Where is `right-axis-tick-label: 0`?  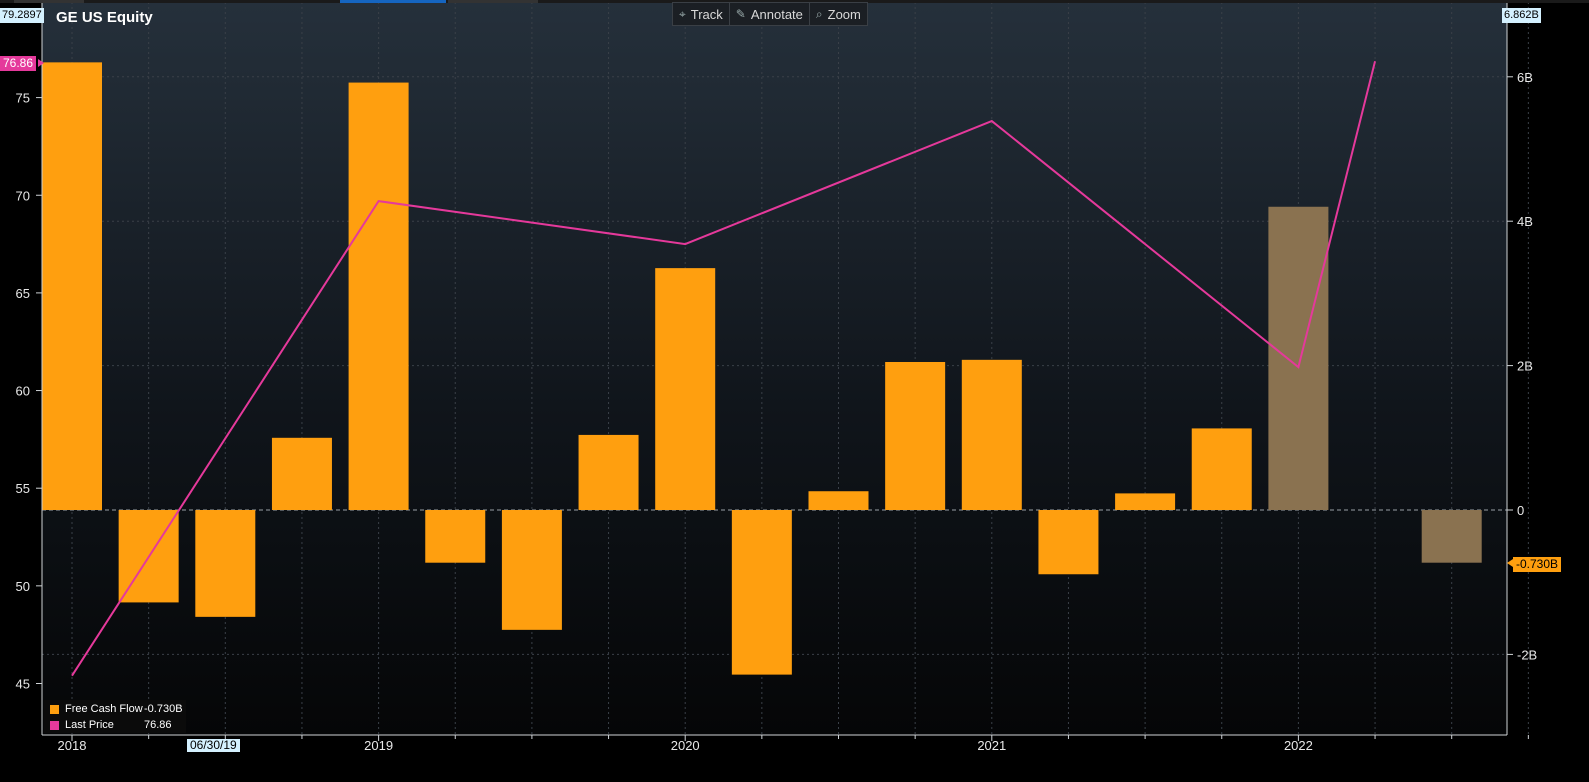 right-axis-tick-label: 0 is located at coordinates (1520, 510).